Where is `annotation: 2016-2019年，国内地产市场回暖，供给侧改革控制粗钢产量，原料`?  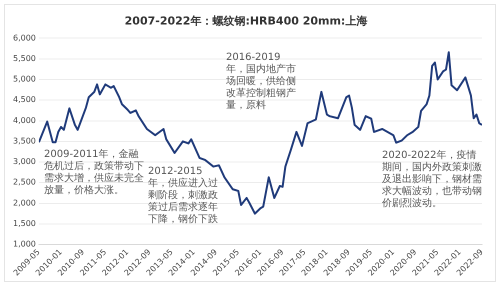
annotation: 2016-2019年，国内地产市场回暖，供给侧改革控制粗钢产量，原料 is located at coordinates (261, 82).